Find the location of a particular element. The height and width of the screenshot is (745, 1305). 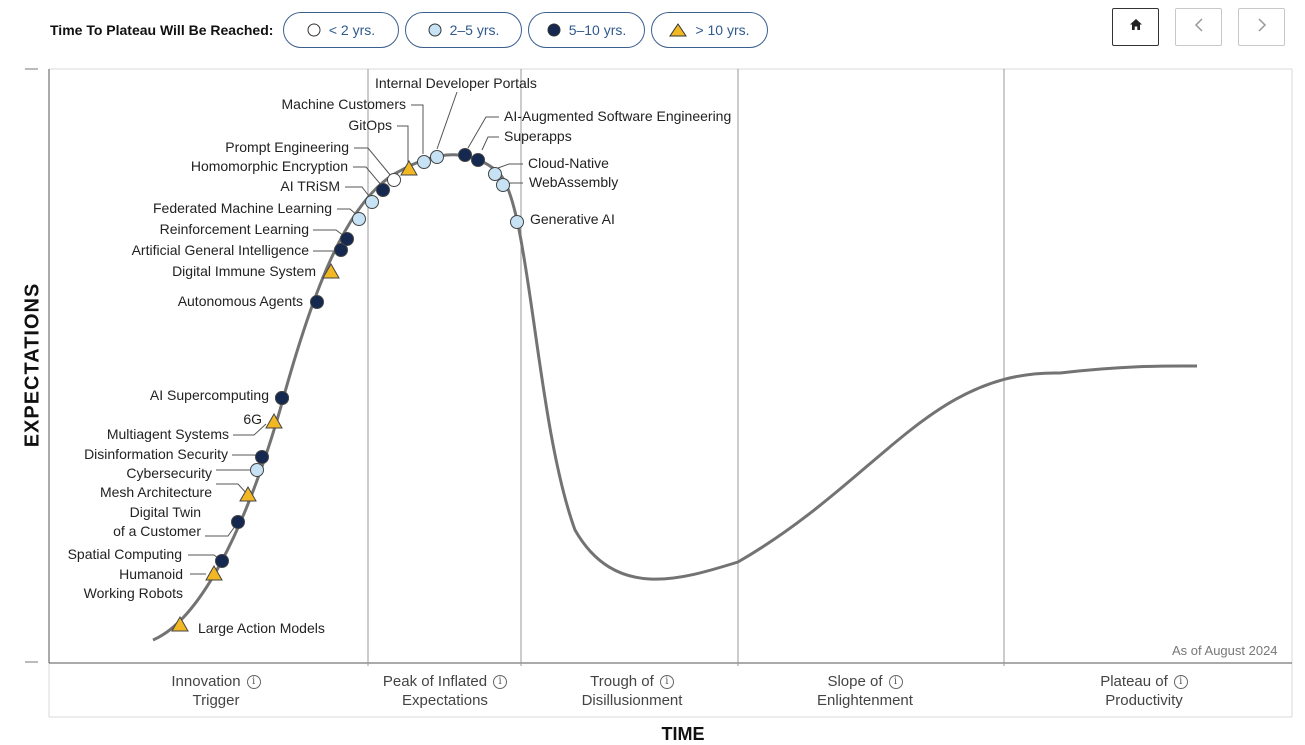

marker-ai-trism is located at coordinates (383, 190).